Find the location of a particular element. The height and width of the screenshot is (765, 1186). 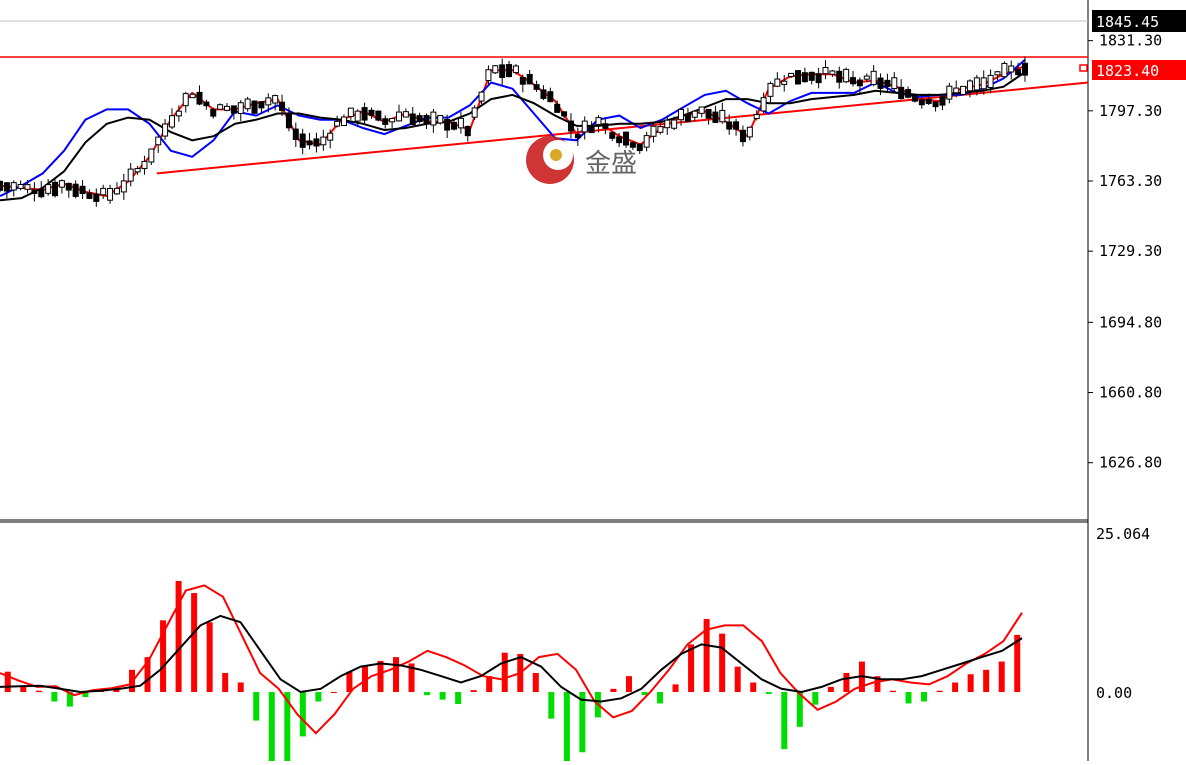

price-tick-label: 1694.80 is located at coordinates (1130, 322).